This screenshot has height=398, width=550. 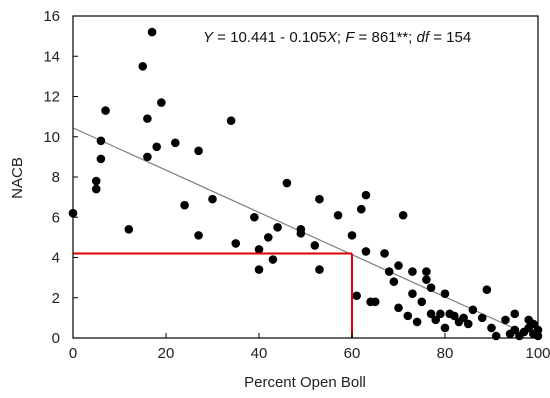 What do you see at coordinates (56, 258) in the screenshot?
I see `y-tick-label: 4` at bounding box center [56, 258].